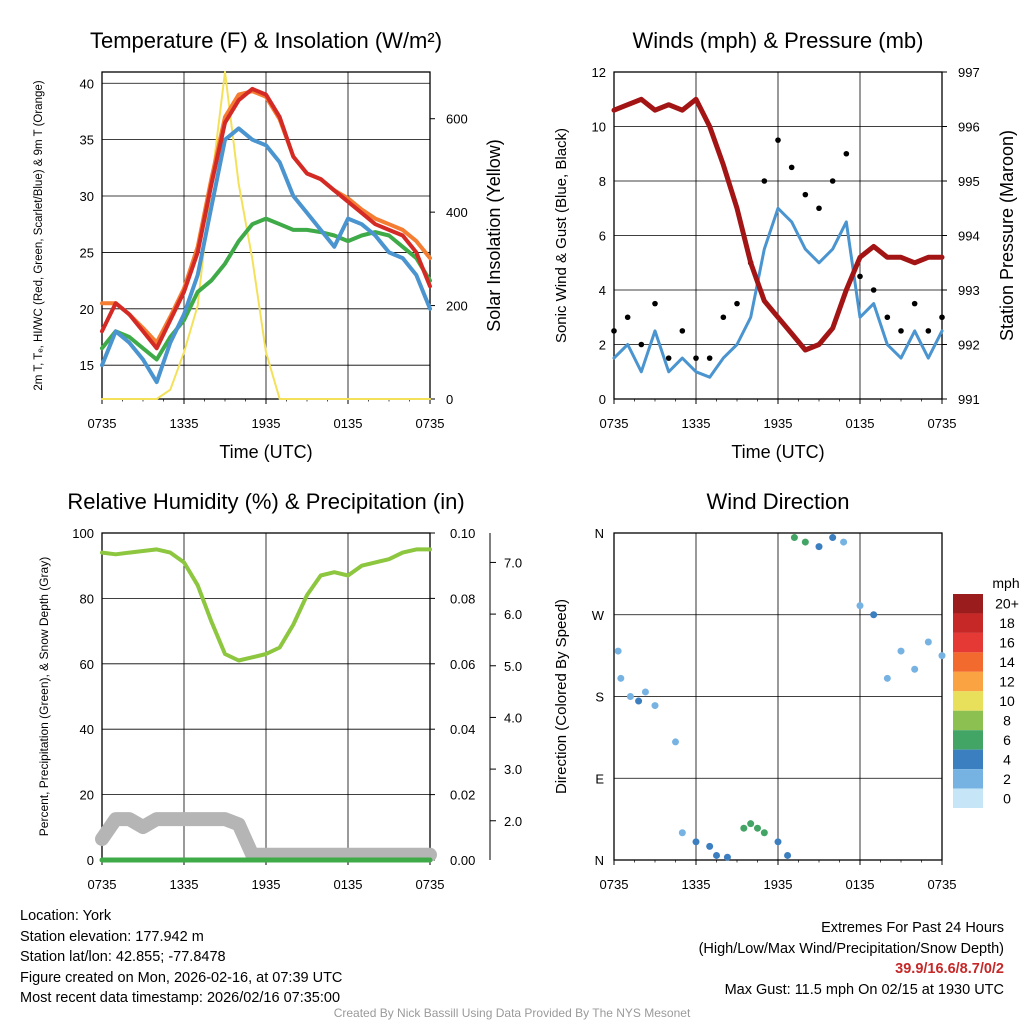 The image size is (1024, 1024). What do you see at coordinates (777, 501) in the screenshot?
I see `panel-title: Wind Direction` at bounding box center [777, 501].